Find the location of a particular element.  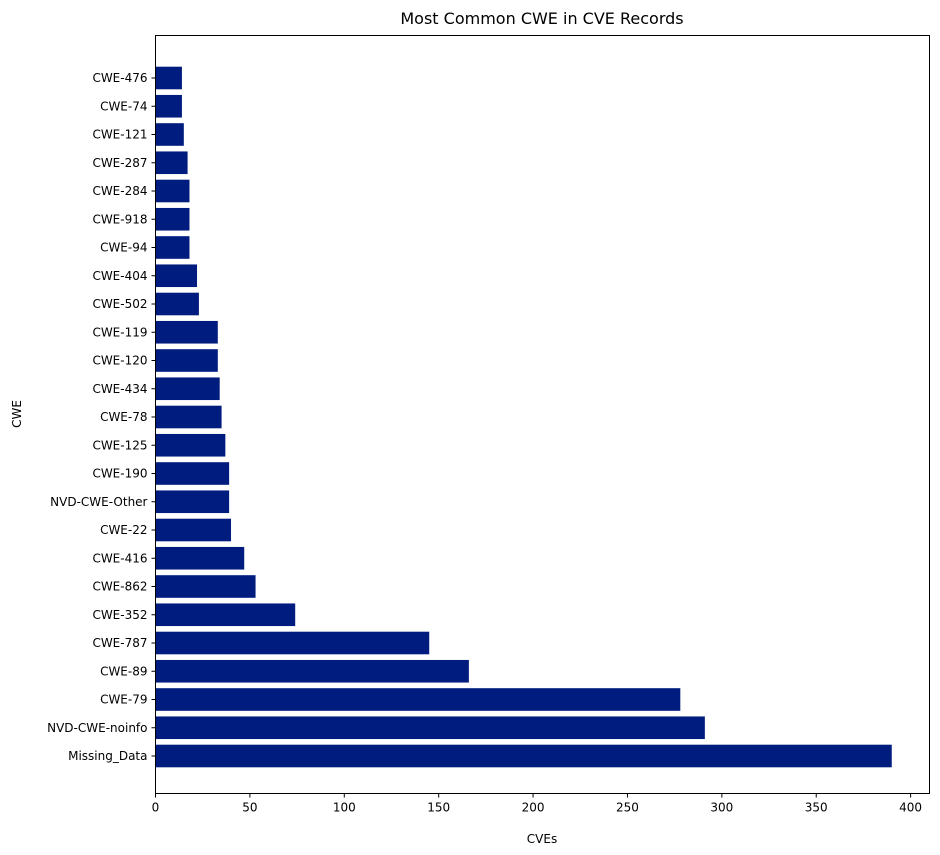

y-tick-label: CWE-78 is located at coordinates (123, 417).